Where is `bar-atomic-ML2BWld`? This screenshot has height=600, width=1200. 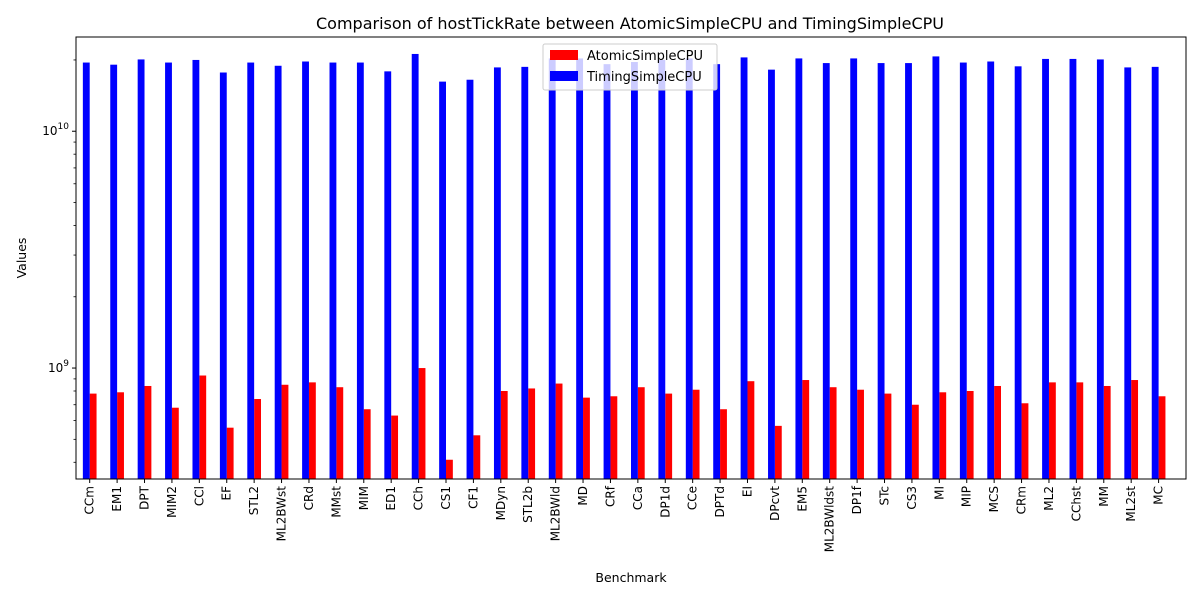
bar-atomic-ML2BWld is located at coordinates (559, 431).